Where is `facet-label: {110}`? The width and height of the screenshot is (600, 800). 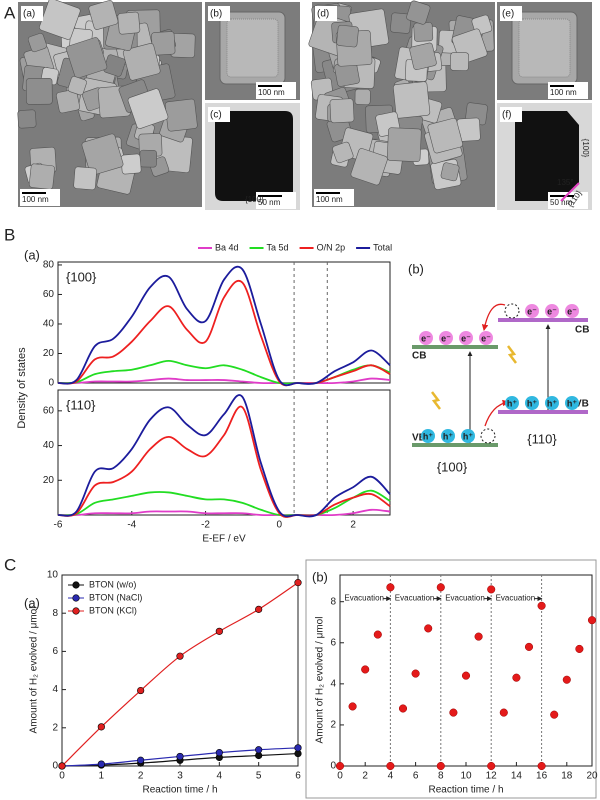
facet-label: {110} is located at coordinates (542, 438).